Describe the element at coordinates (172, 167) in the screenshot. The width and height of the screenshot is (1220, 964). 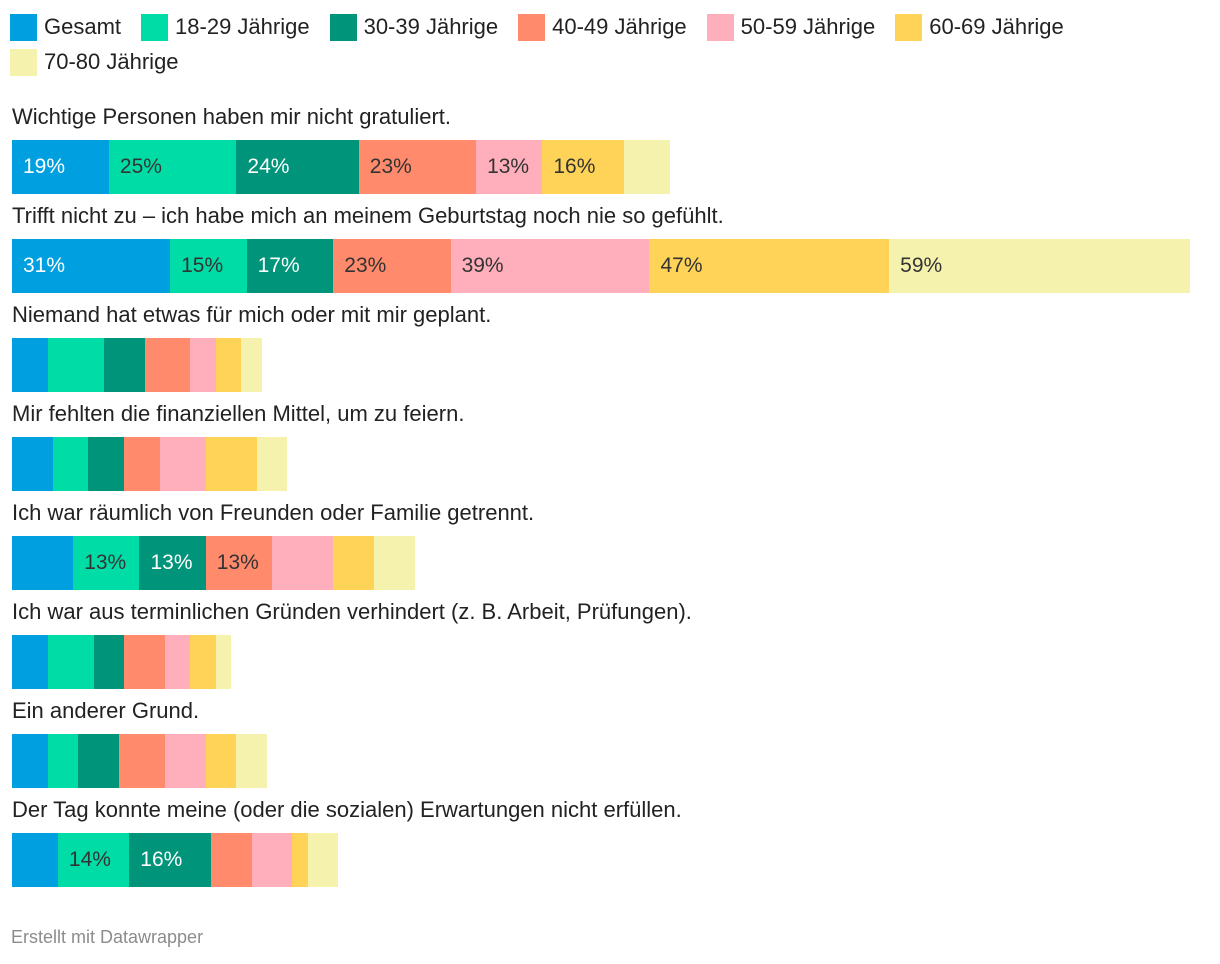
I see `bar-segment: 25%` at that location.